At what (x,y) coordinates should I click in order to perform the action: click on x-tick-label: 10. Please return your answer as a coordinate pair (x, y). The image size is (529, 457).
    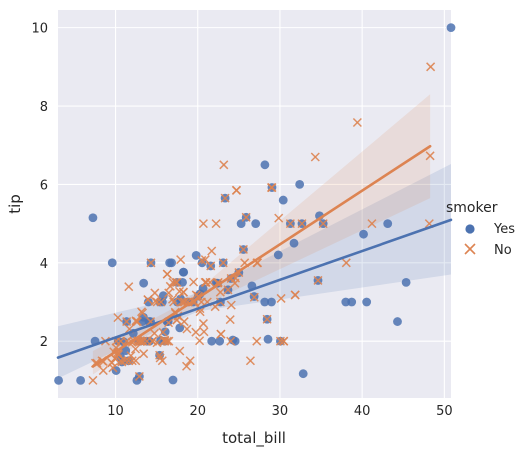
    Looking at the image, I should click on (115, 411).